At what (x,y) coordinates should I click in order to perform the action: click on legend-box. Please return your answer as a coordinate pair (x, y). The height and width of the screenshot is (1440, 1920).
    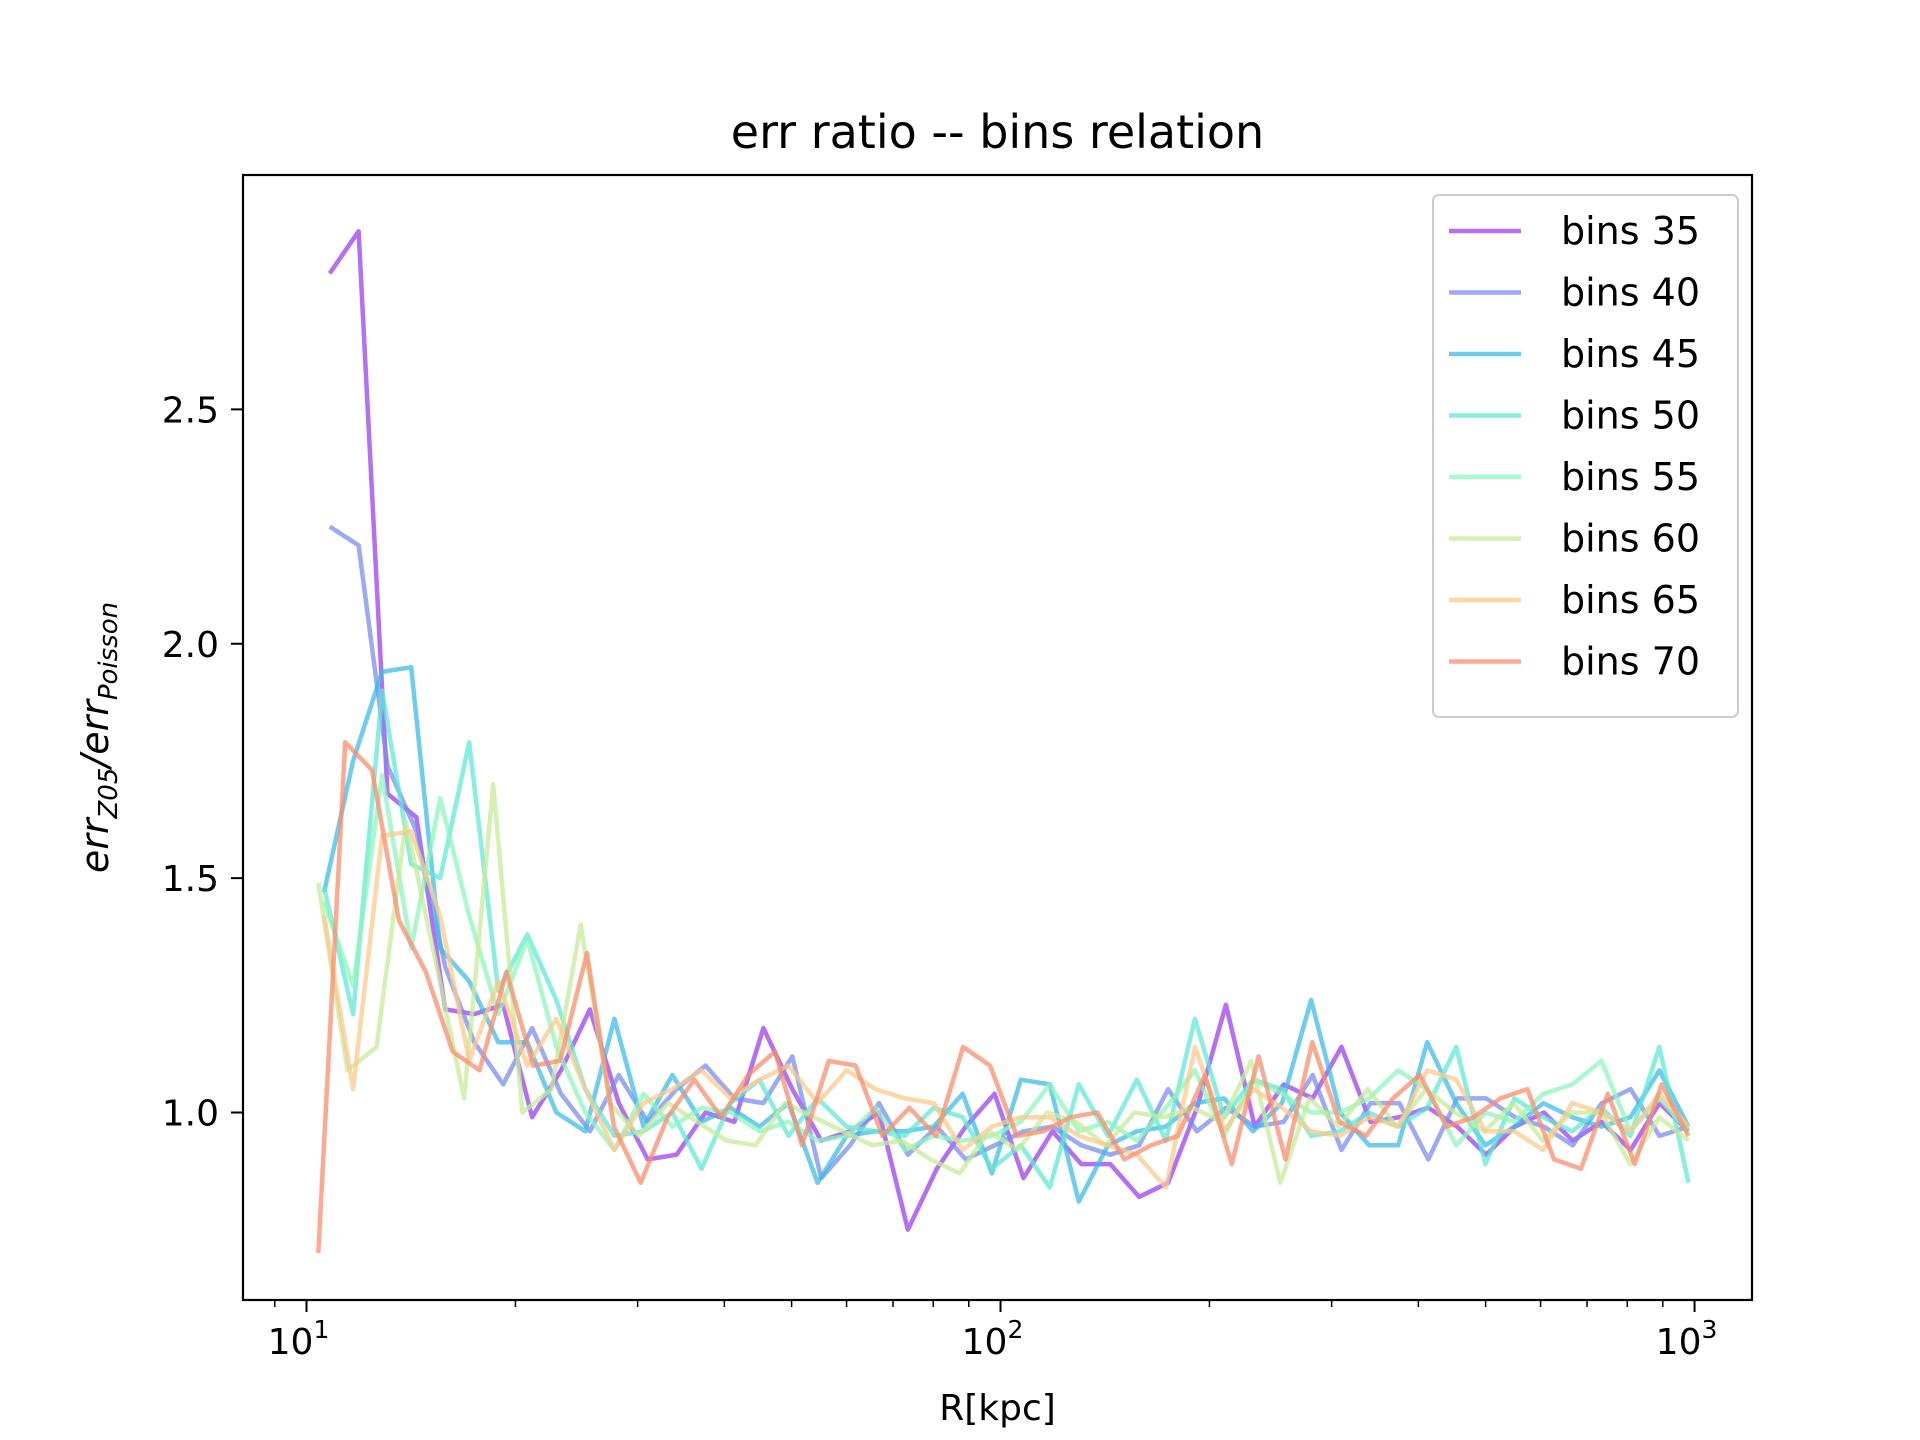
    Looking at the image, I should click on (1585, 456).